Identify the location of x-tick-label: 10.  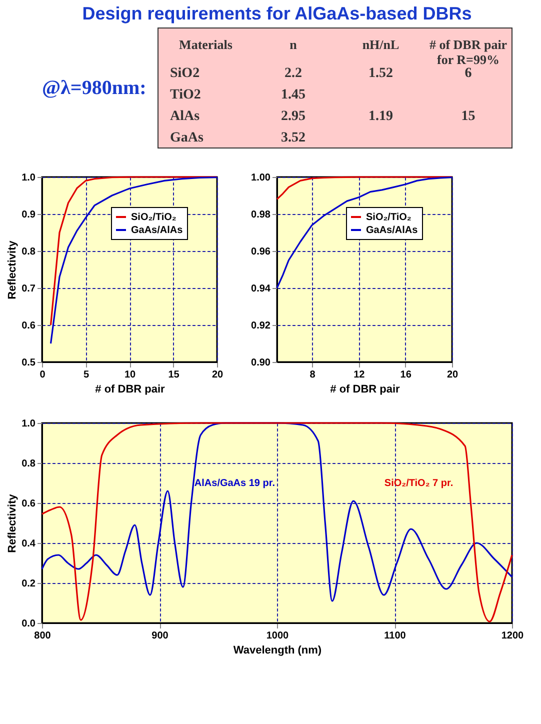
(130, 375).